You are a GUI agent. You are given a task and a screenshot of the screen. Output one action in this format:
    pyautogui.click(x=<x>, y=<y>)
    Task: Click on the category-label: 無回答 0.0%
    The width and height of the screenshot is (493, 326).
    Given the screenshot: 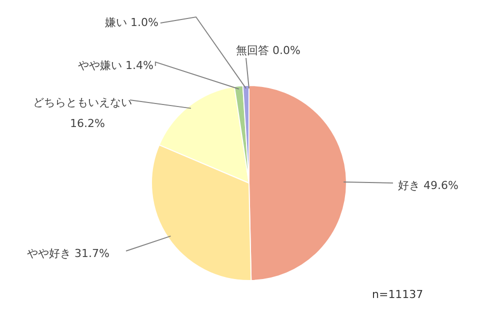 What is the action you would take?
    pyautogui.click(x=268, y=50)
    